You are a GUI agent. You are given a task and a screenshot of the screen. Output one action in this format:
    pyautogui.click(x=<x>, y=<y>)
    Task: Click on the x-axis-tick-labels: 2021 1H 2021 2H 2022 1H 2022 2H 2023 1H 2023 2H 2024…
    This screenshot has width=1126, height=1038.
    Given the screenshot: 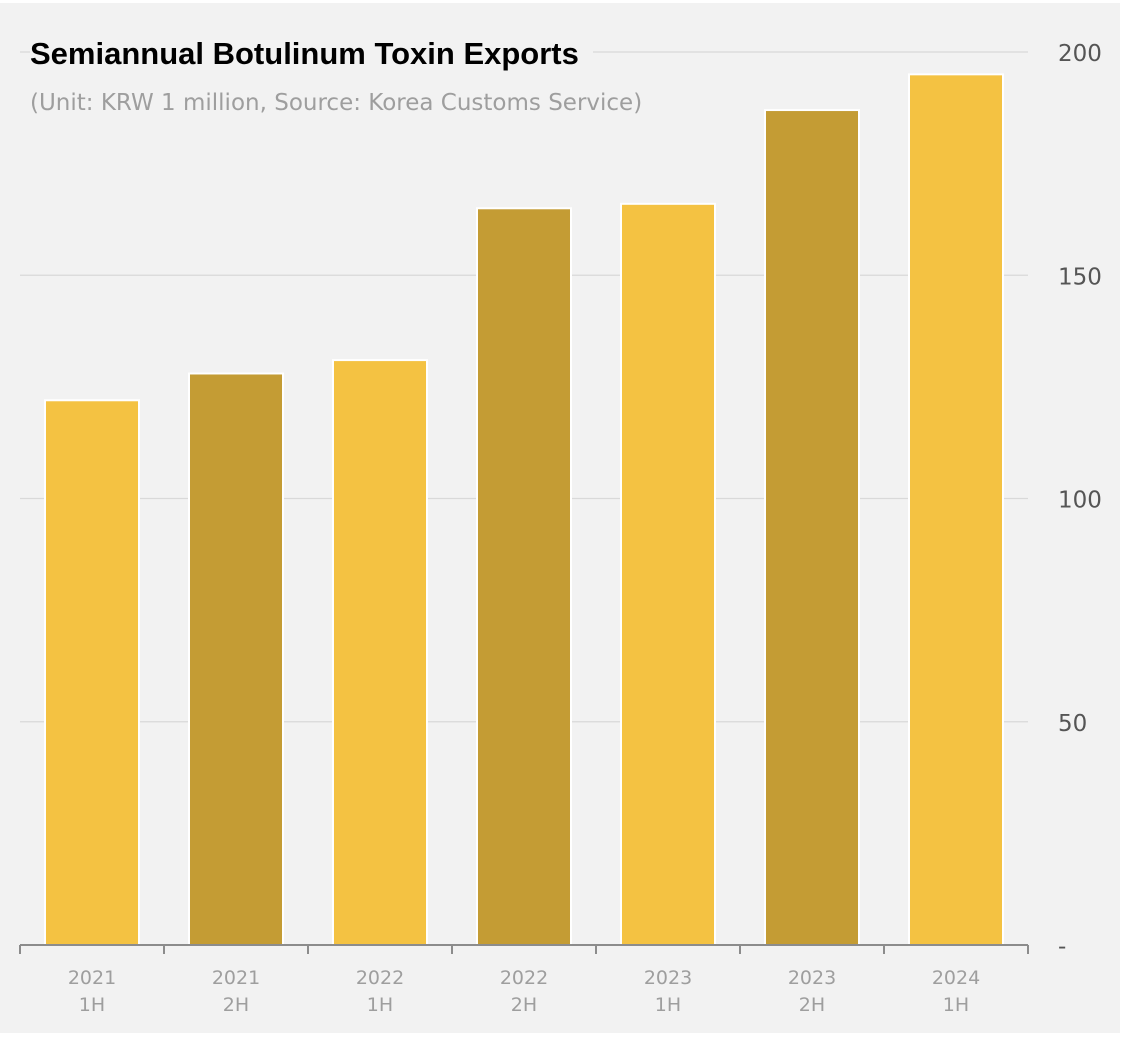 What is the action you would take?
    pyautogui.click(x=524, y=991)
    